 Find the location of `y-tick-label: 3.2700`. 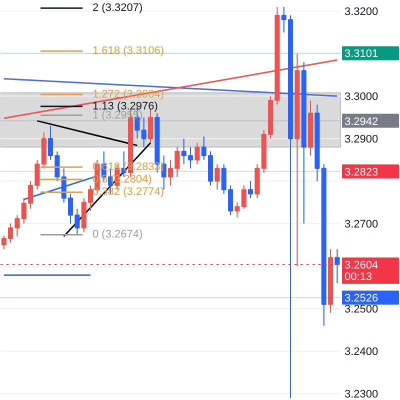

y-tick-label: 3.2700 is located at coordinates (361, 224).